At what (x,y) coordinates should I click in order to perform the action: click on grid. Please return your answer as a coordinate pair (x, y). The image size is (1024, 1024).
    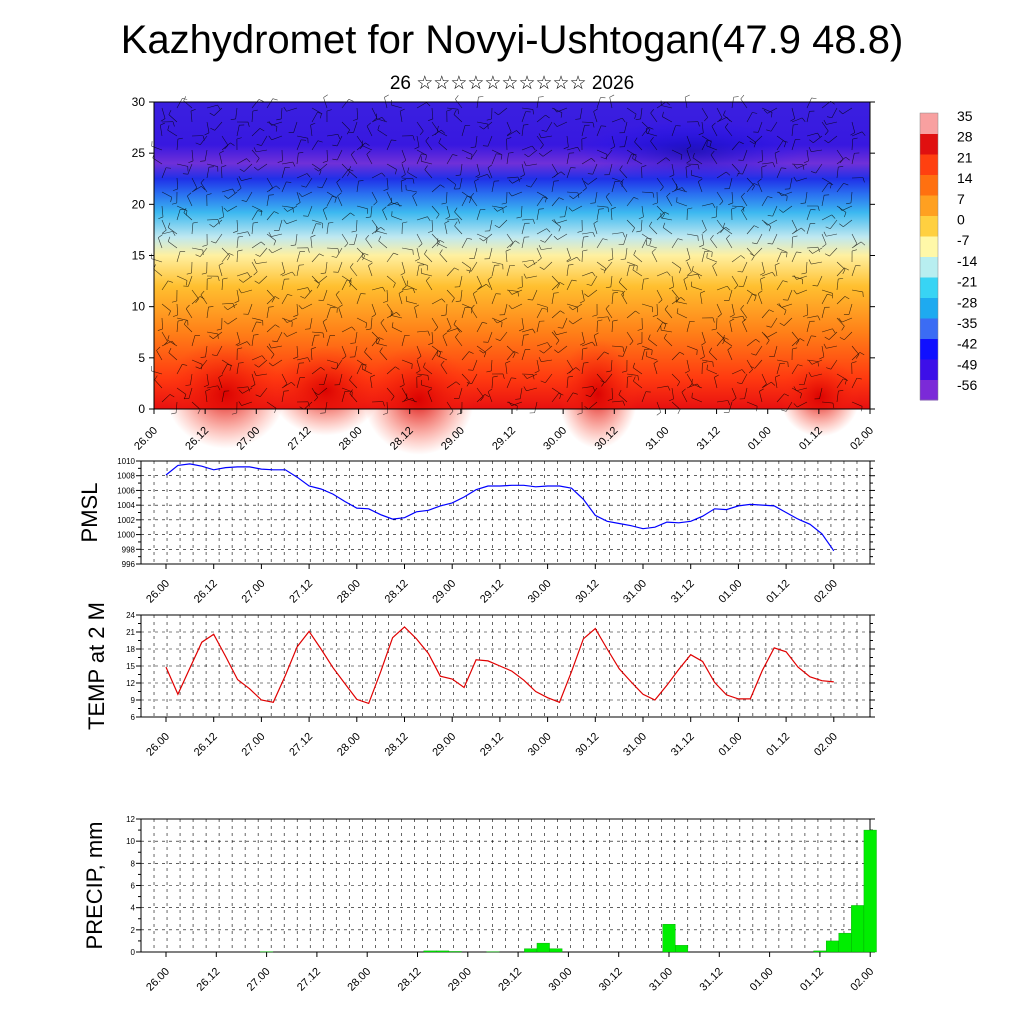
    Looking at the image, I should click on (505, 666).